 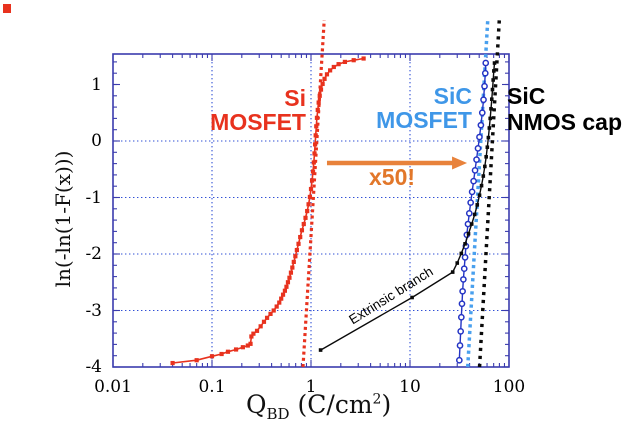 What do you see at coordinates (318, 406) in the screenshot?
I see `x-axis-title: QBD (C/cm2)` at bounding box center [318, 406].